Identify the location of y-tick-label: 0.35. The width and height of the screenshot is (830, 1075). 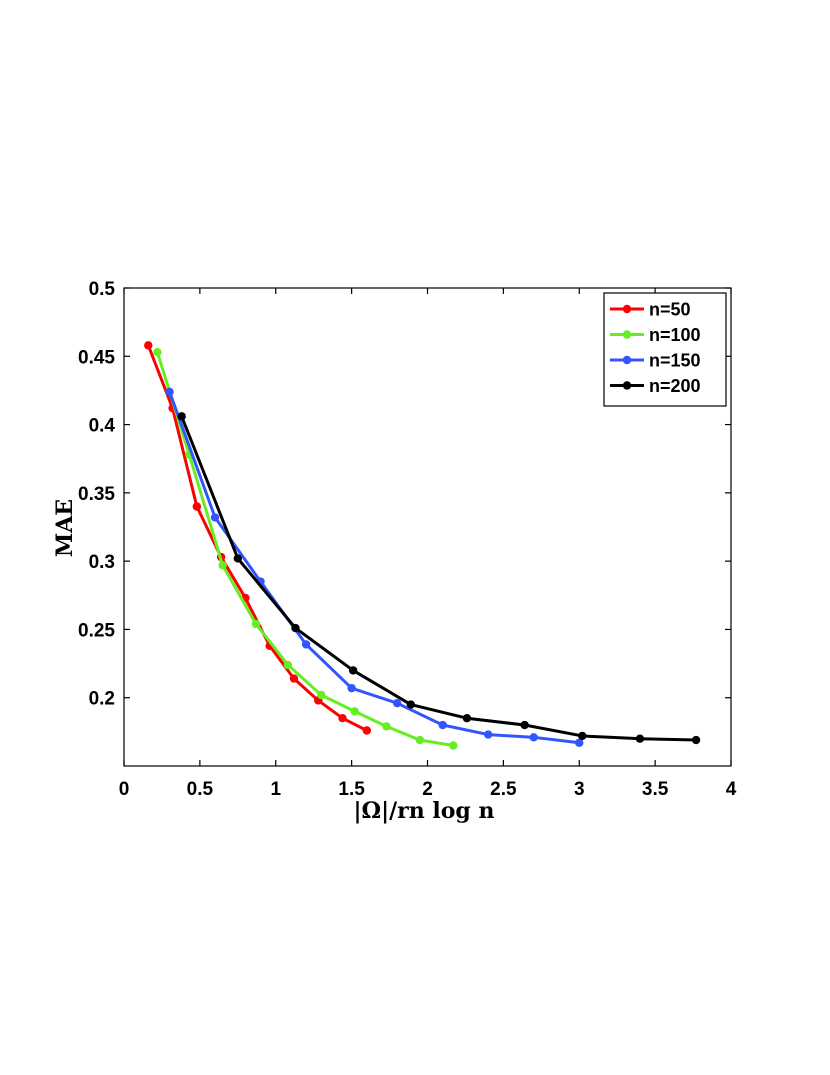
(96, 494).